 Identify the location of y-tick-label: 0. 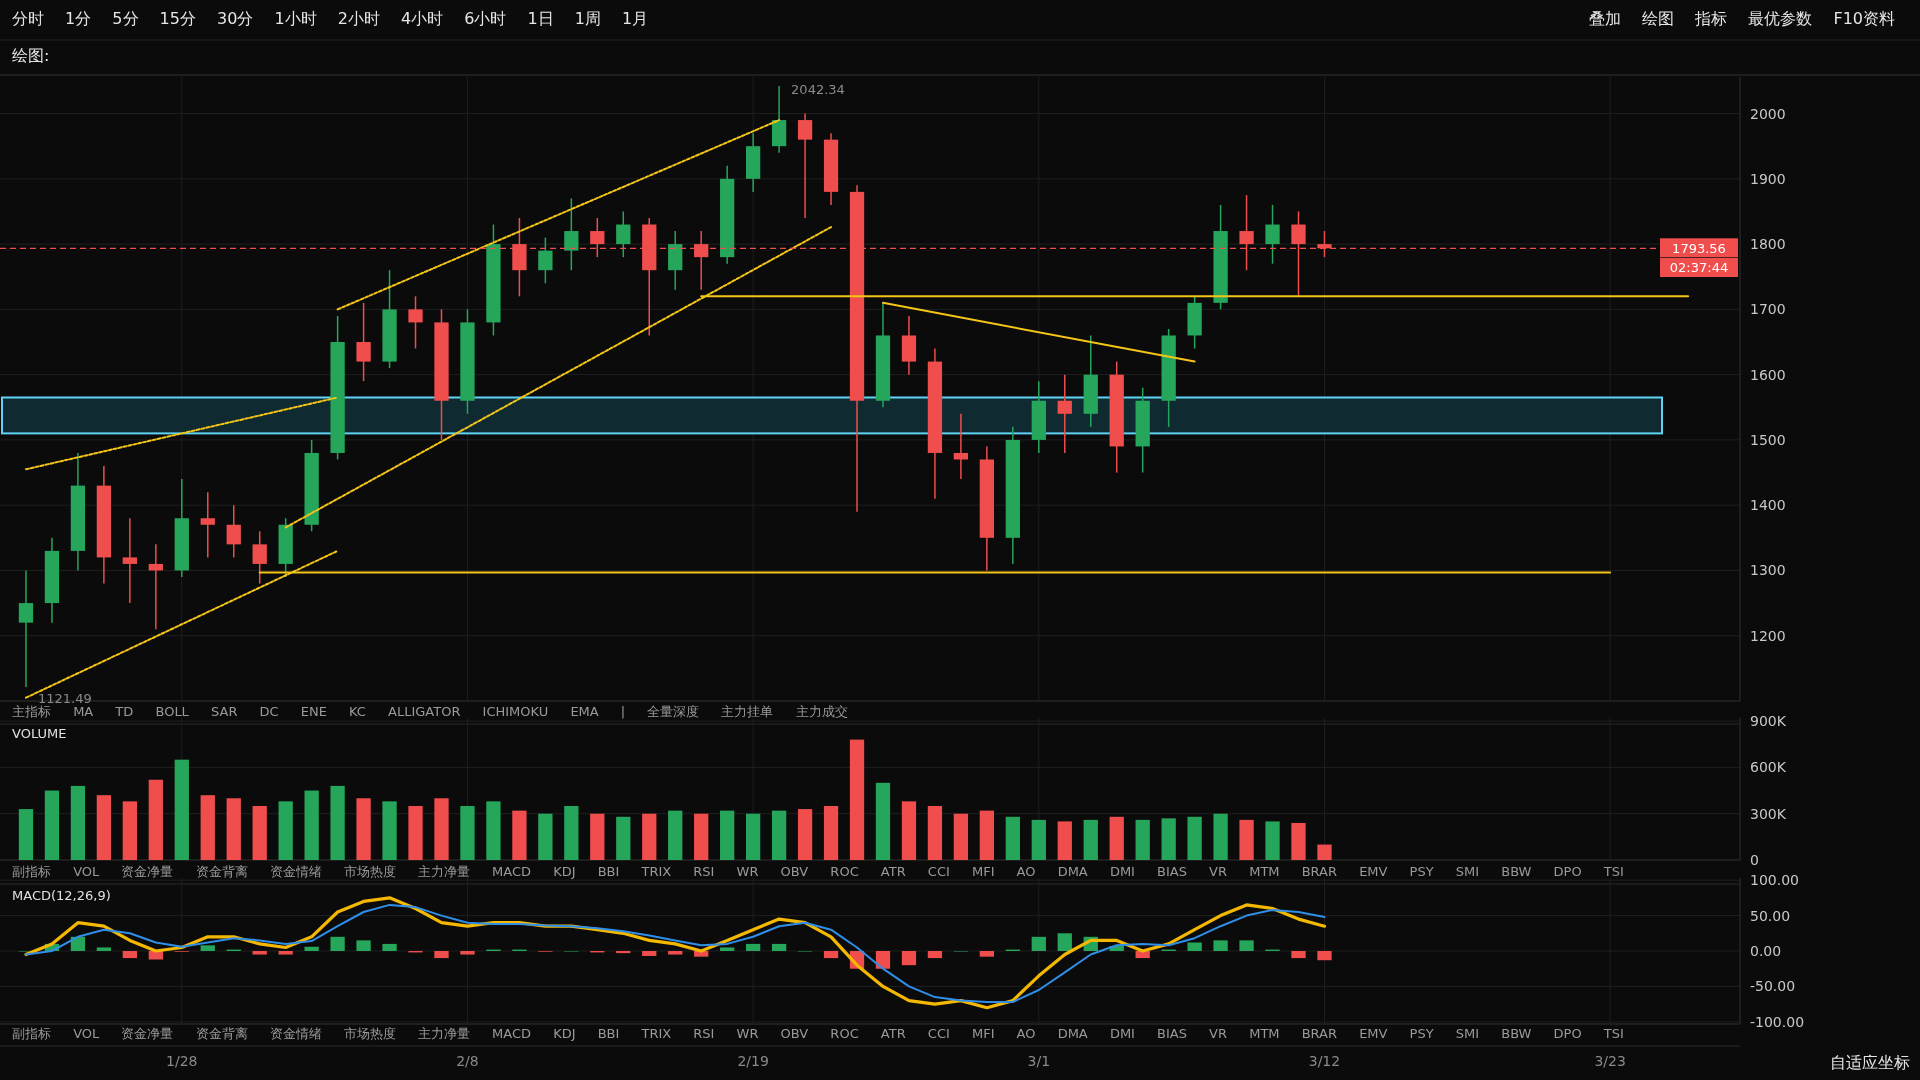
(1754, 860).